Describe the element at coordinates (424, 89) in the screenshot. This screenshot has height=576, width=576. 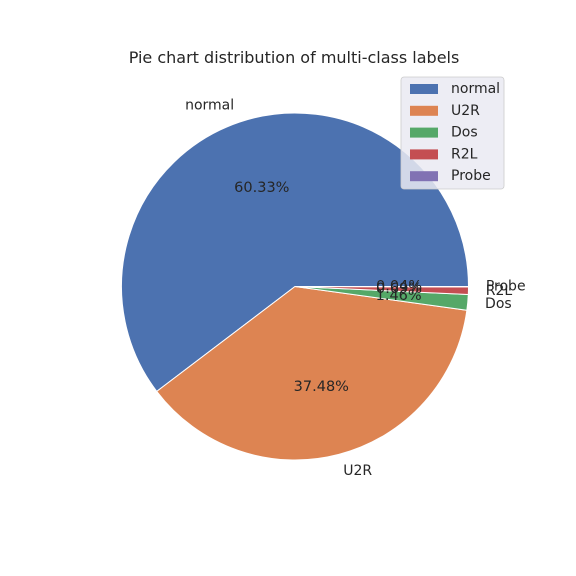
I see `legend-swatch-normal` at that location.